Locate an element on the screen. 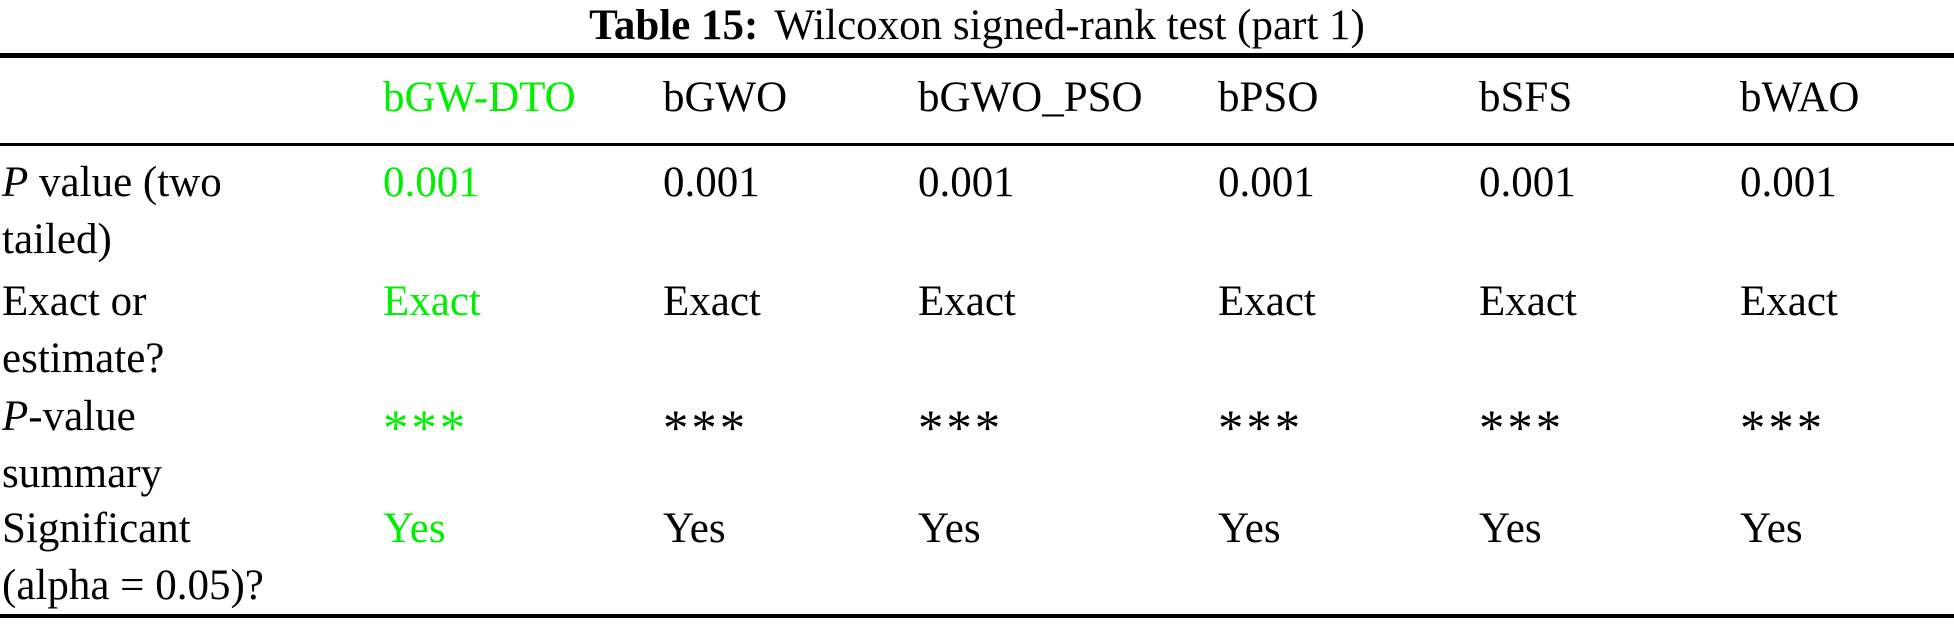 The height and width of the screenshot is (629, 1954). row-label-line2: (alpha = 0.05)? is located at coordinates (133, 585).